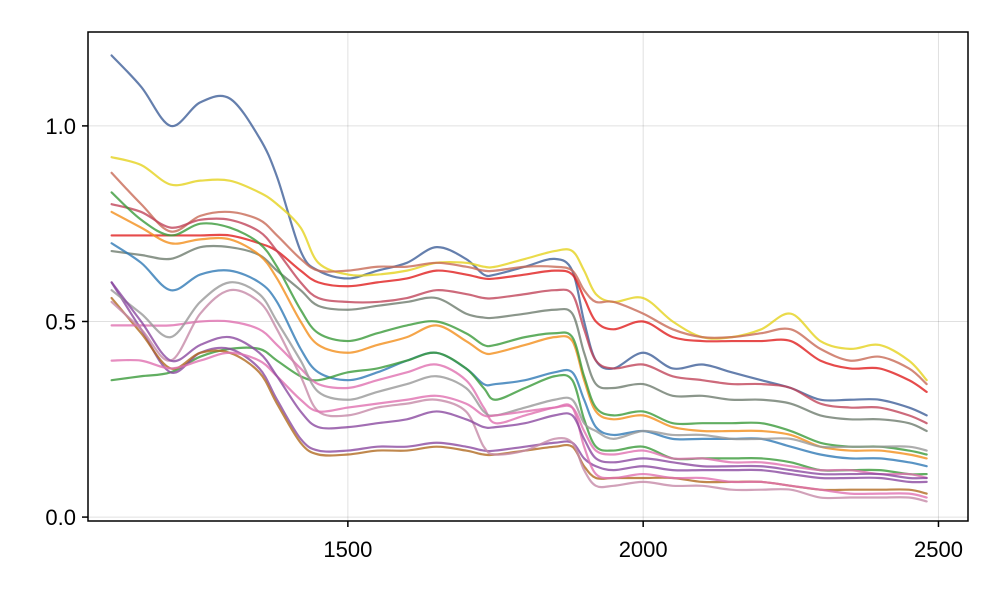 The width and height of the screenshot is (1000, 600). Describe the element at coordinates (347, 549) in the screenshot. I see `x-tick-label: 1500` at that location.